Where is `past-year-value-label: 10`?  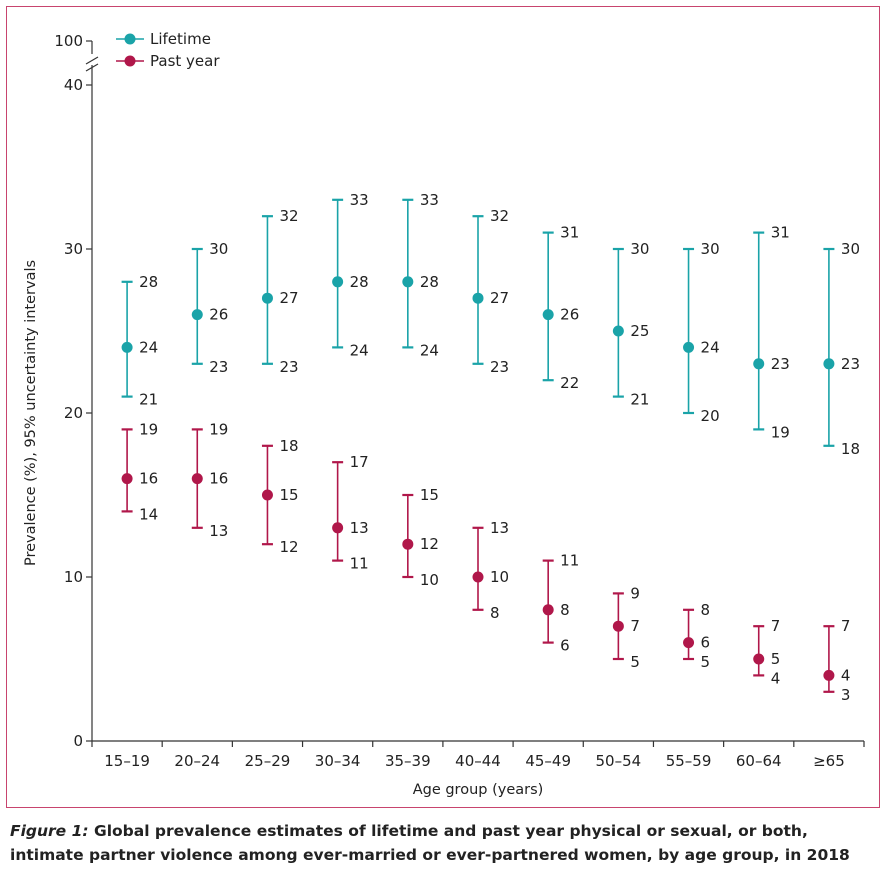 past-year-value-label: 10 is located at coordinates (499, 577).